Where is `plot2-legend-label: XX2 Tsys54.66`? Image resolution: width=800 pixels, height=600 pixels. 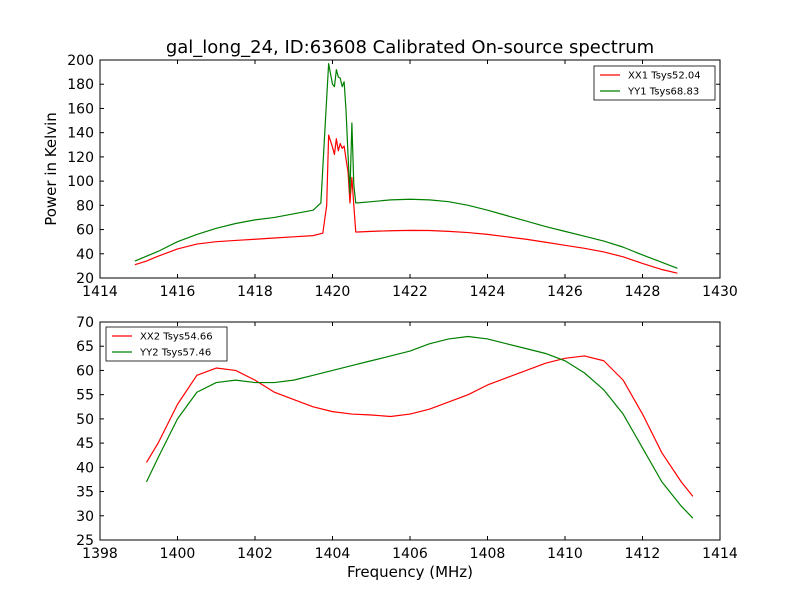 plot2-legend-label: XX2 Tsys54.66 is located at coordinates (176, 337).